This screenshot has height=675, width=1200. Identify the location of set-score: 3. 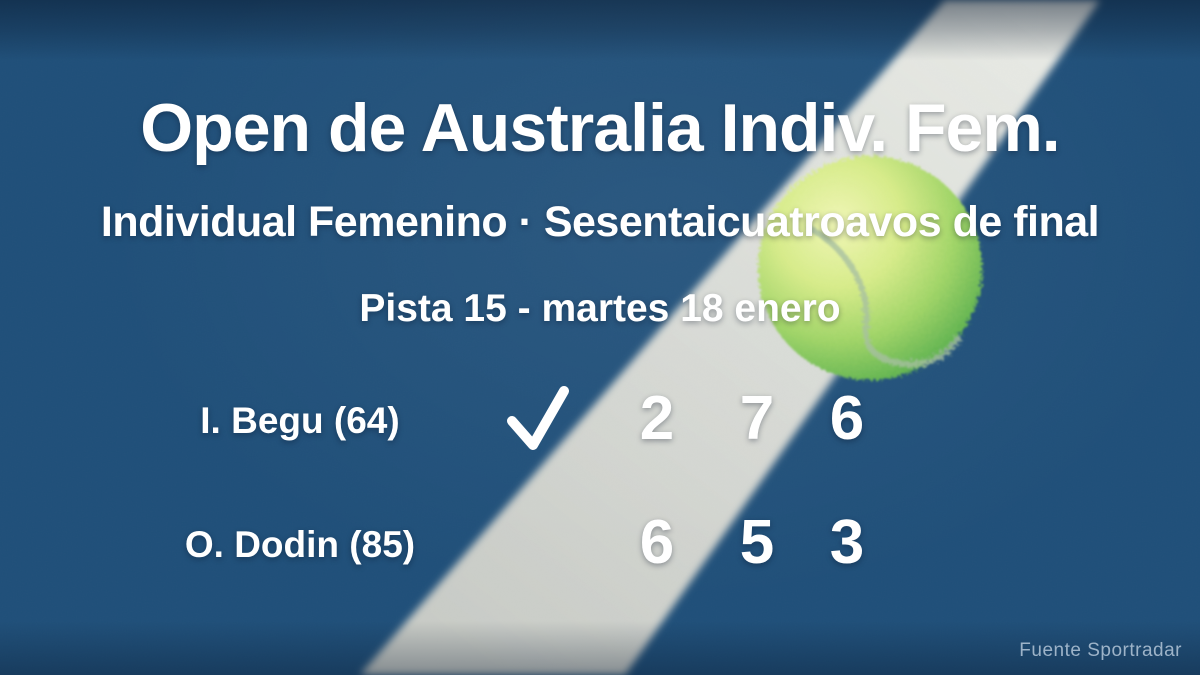
(847, 542).